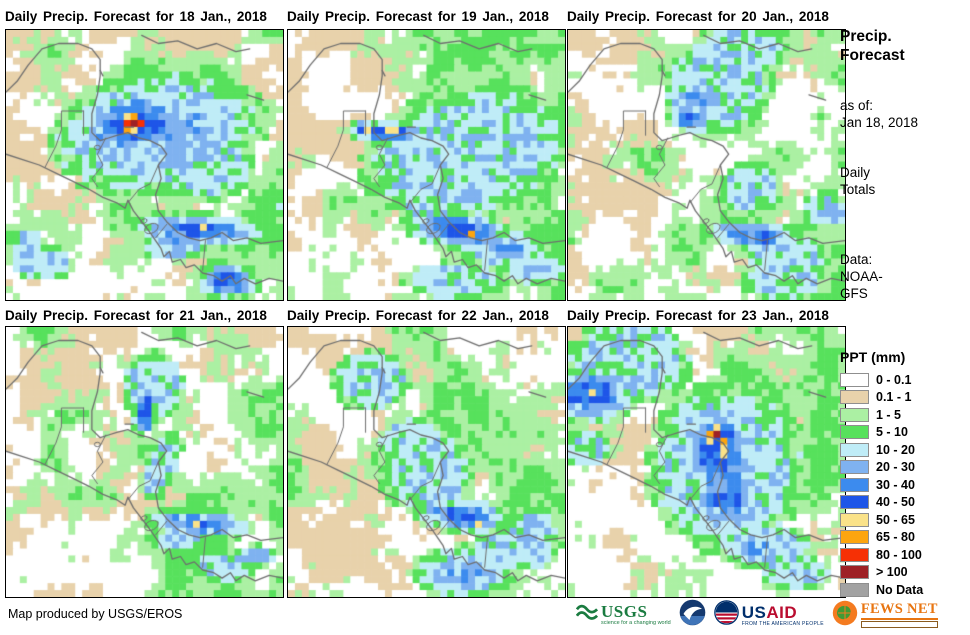 The width and height of the screenshot is (970, 635). I want to click on noaa-emblem-icon, so click(692, 615).